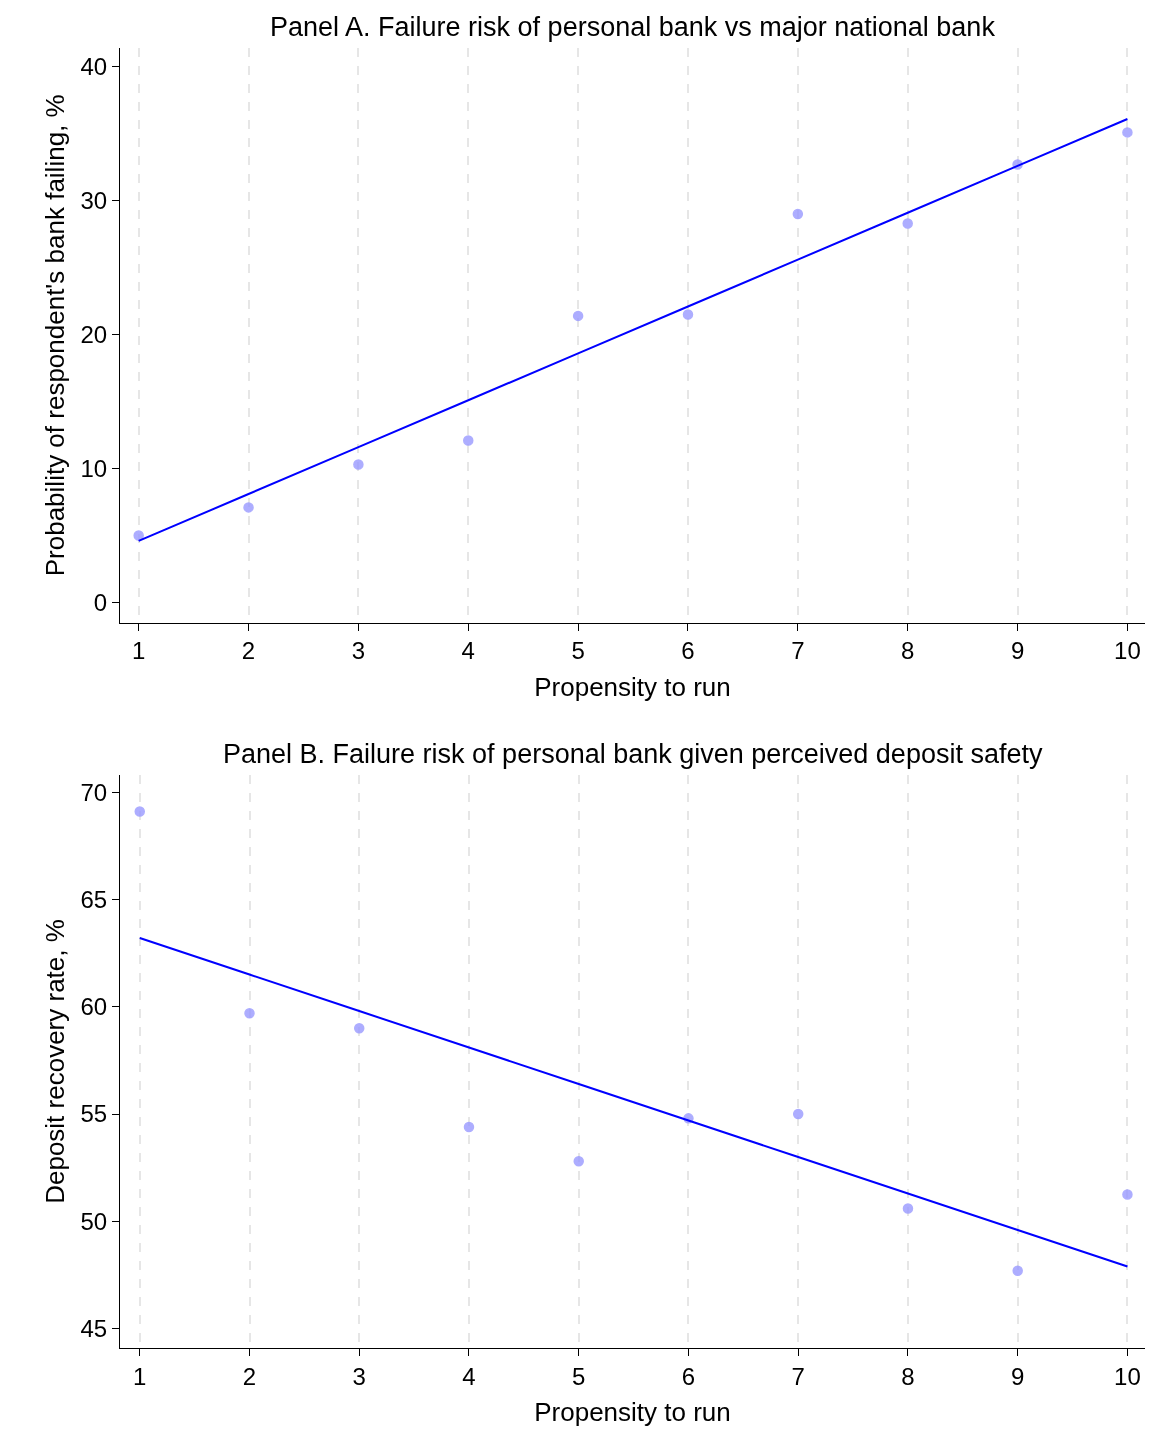  Describe the element at coordinates (54, 1061) in the screenshot. I see `y-axis-title: Deposit recovery rate, %` at that location.